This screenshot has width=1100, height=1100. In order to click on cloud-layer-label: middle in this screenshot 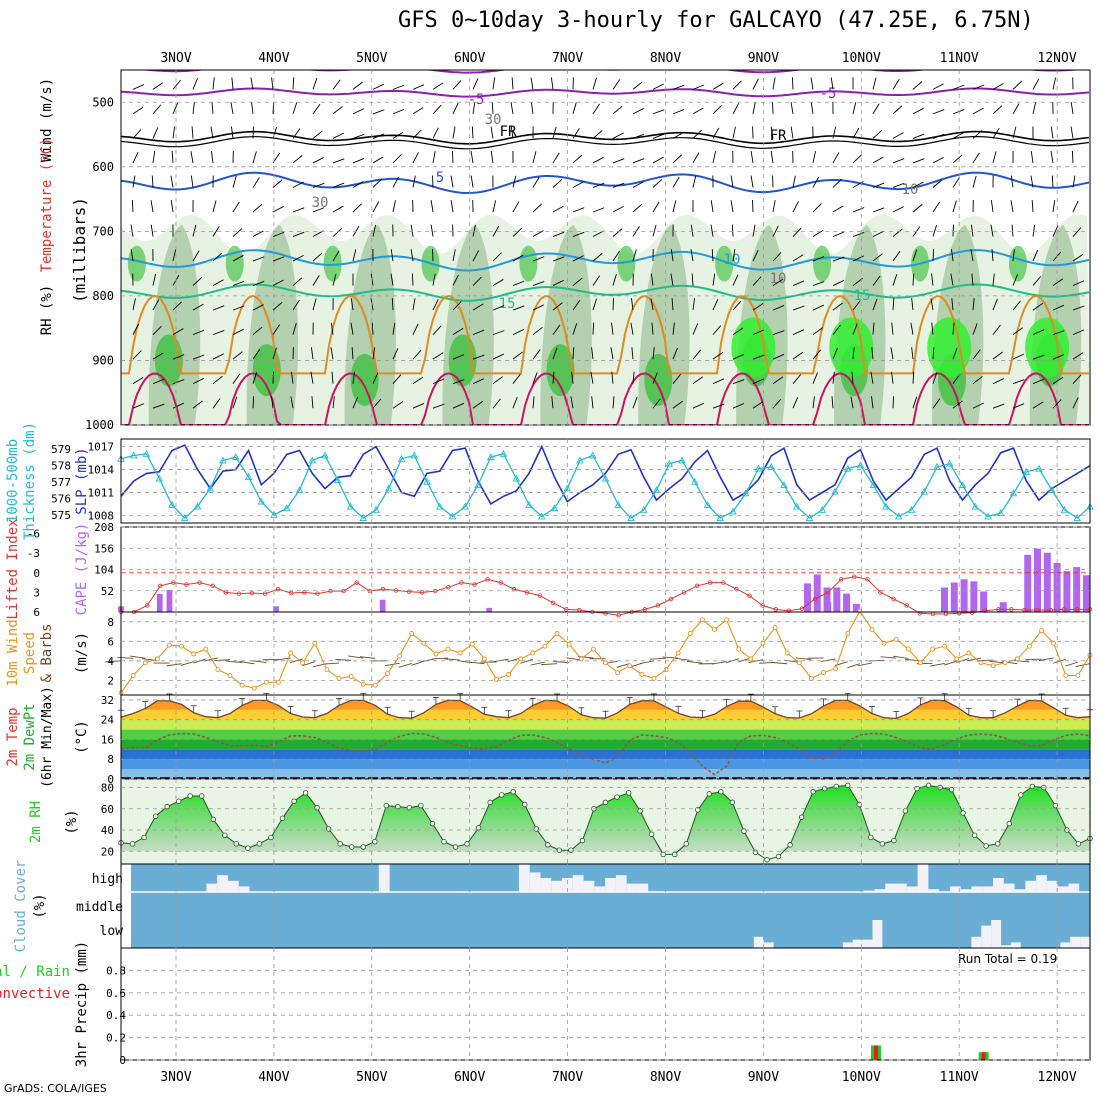, I will do `click(99, 907)`.